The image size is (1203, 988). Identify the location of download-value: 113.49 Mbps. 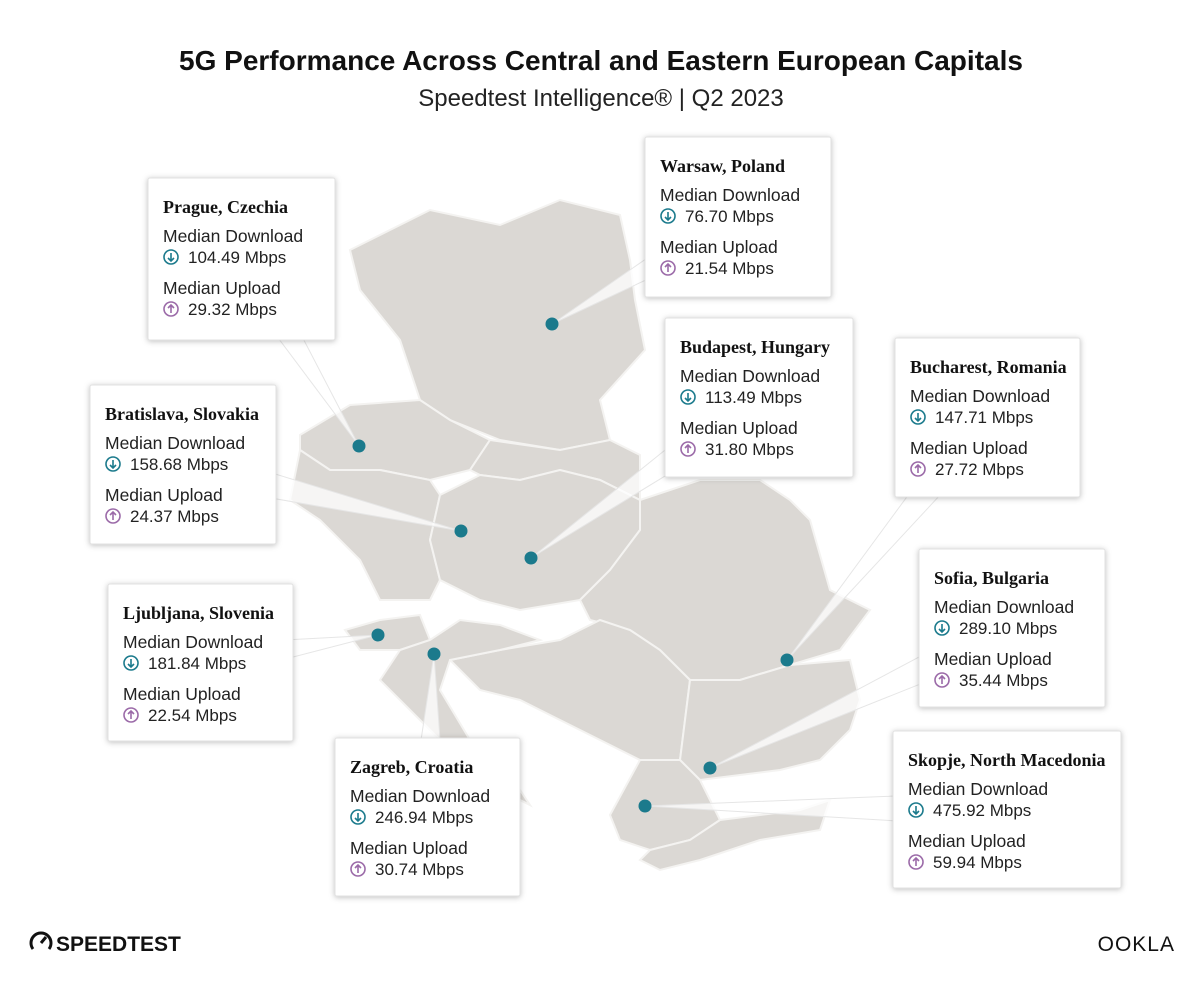
(753, 397).